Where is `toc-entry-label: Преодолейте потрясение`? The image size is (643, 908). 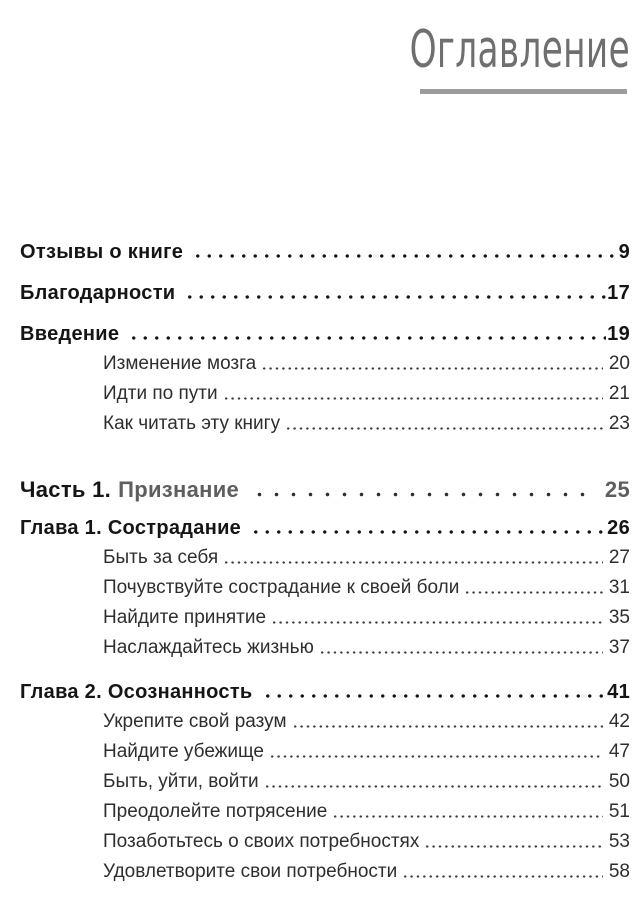 toc-entry-label: Преодолейте потрясение is located at coordinates (215, 811).